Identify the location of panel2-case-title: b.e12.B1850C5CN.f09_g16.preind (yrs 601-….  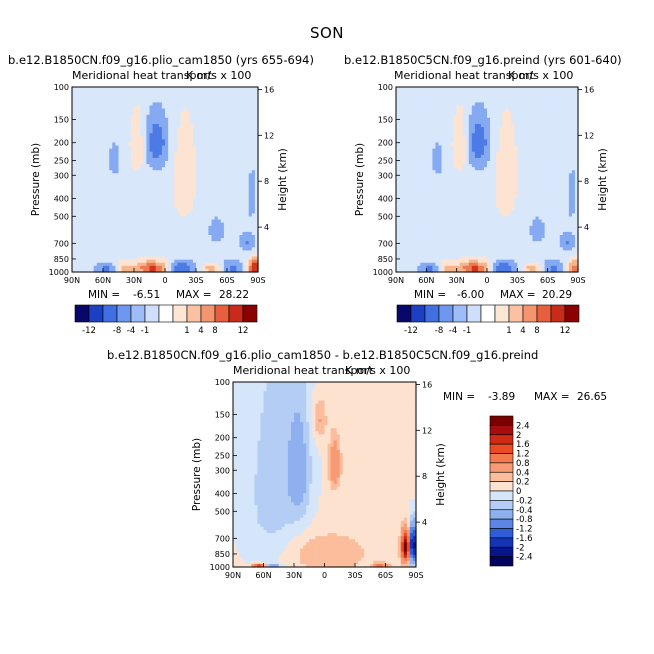
(483, 60).